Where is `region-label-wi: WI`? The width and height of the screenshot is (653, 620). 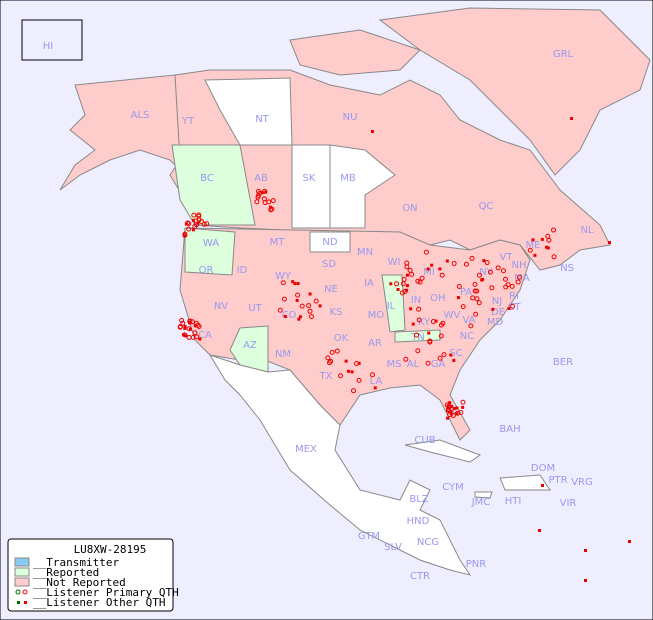
region-label-wi: WI is located at coordinates (394, 262).